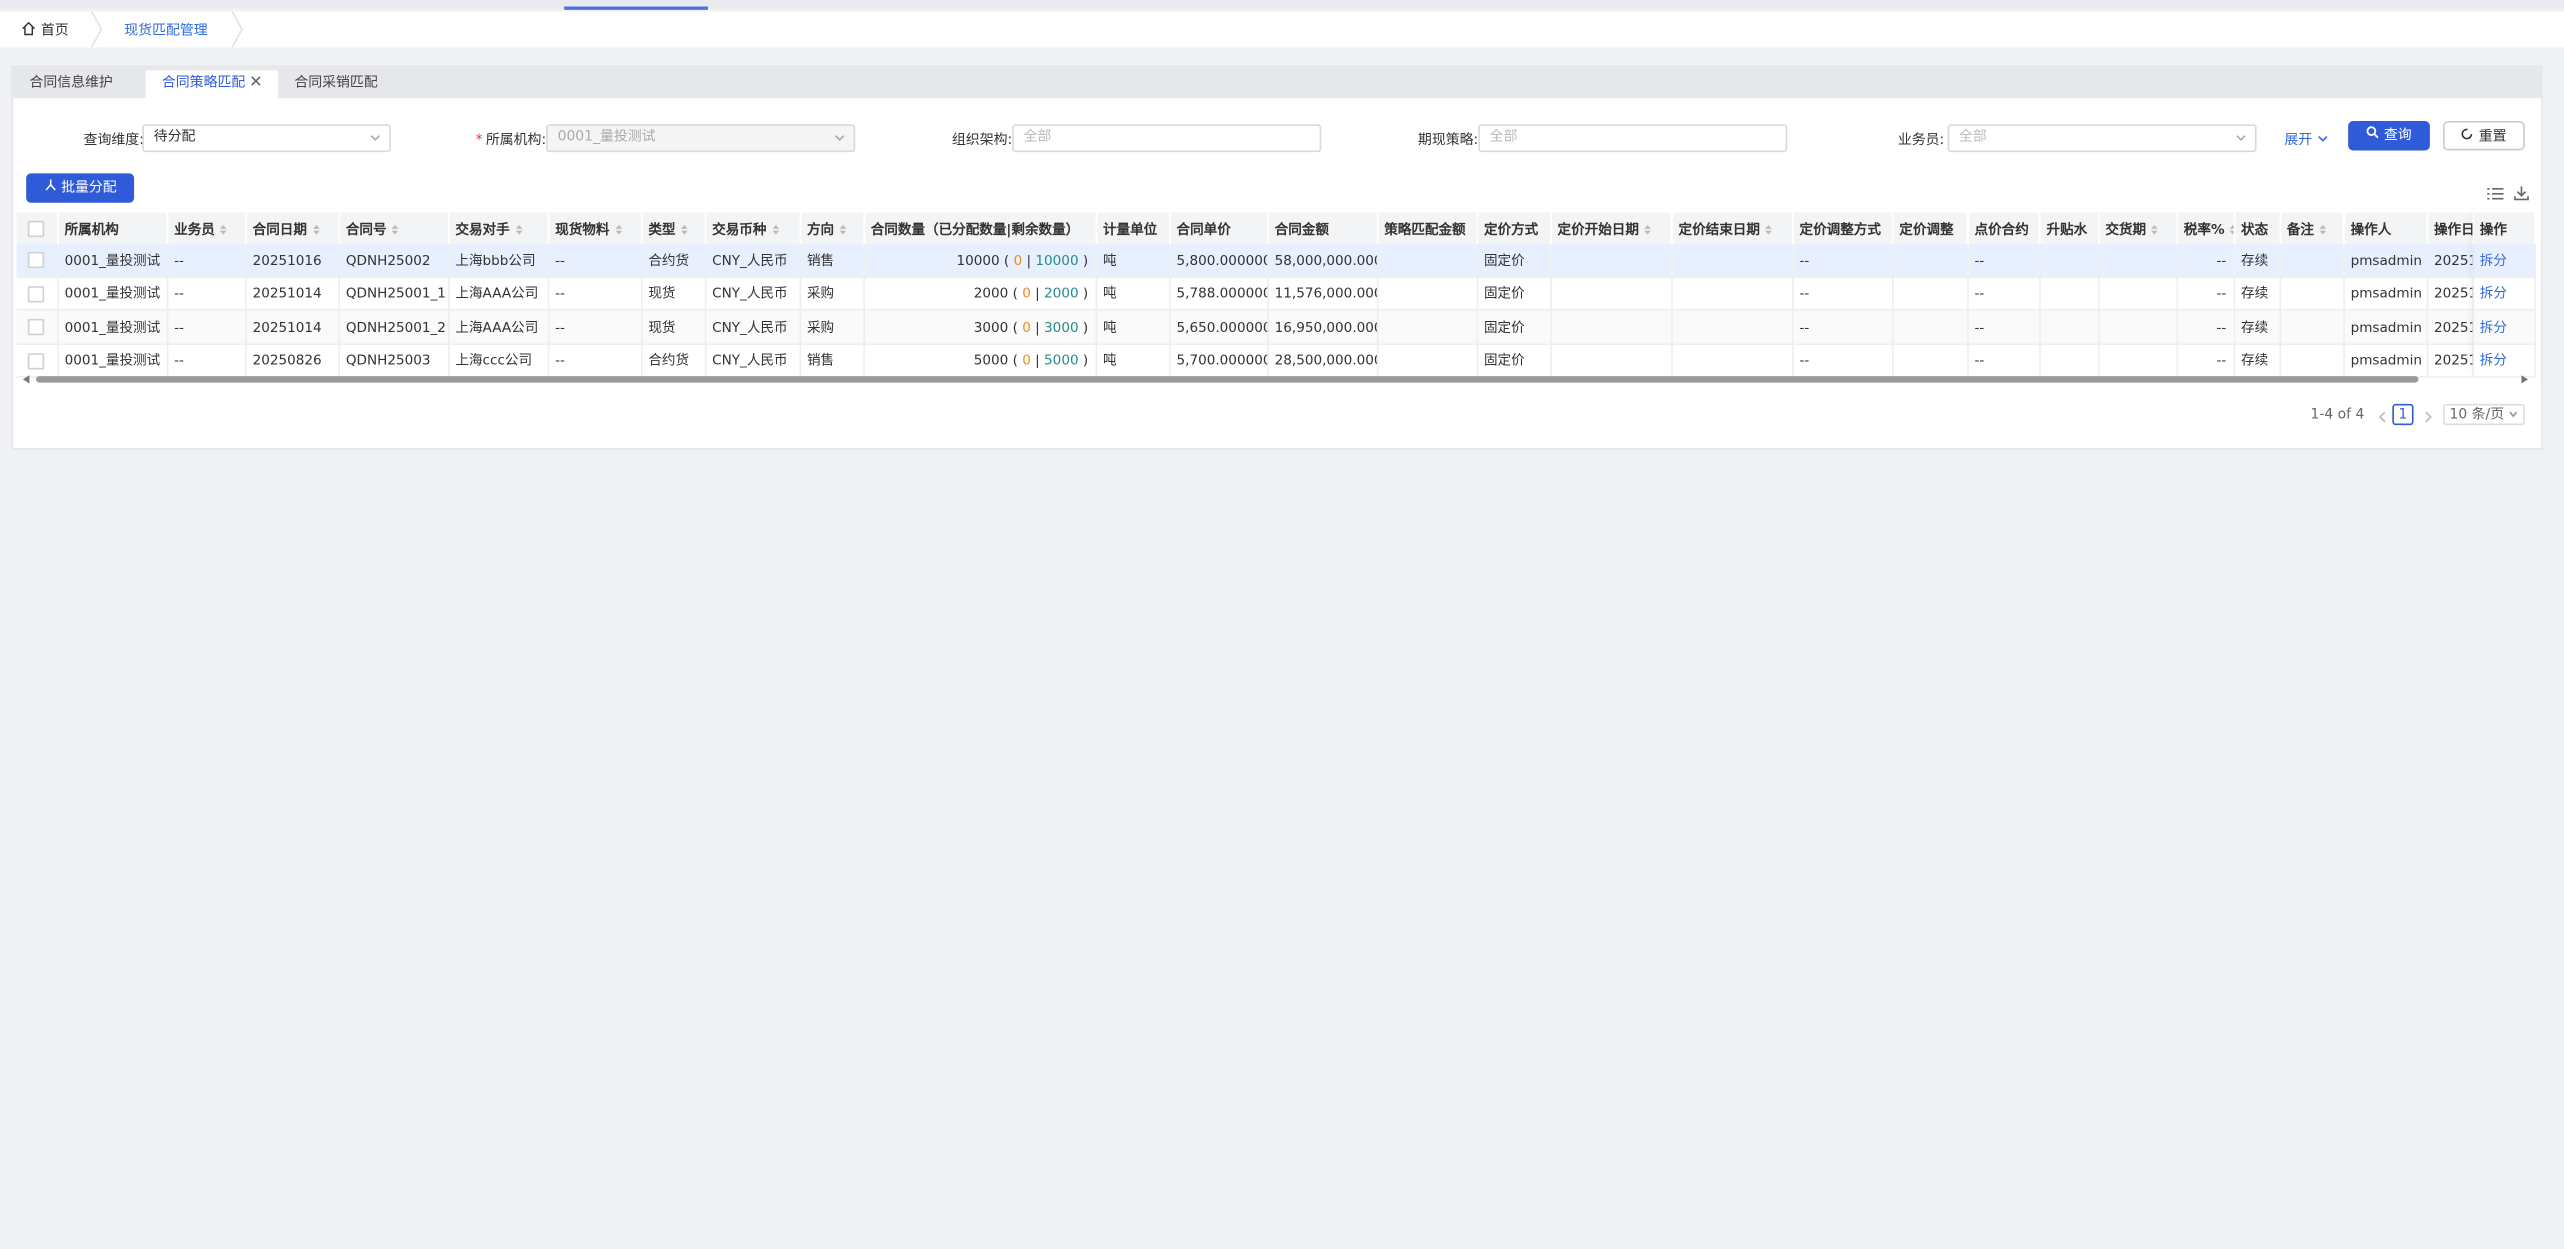 The image size is (2564, 1249). What do you see at coordinates (498, 228) in the screenshot?
I see `header-cell: 交易对手` at bounding box center [498, 228].